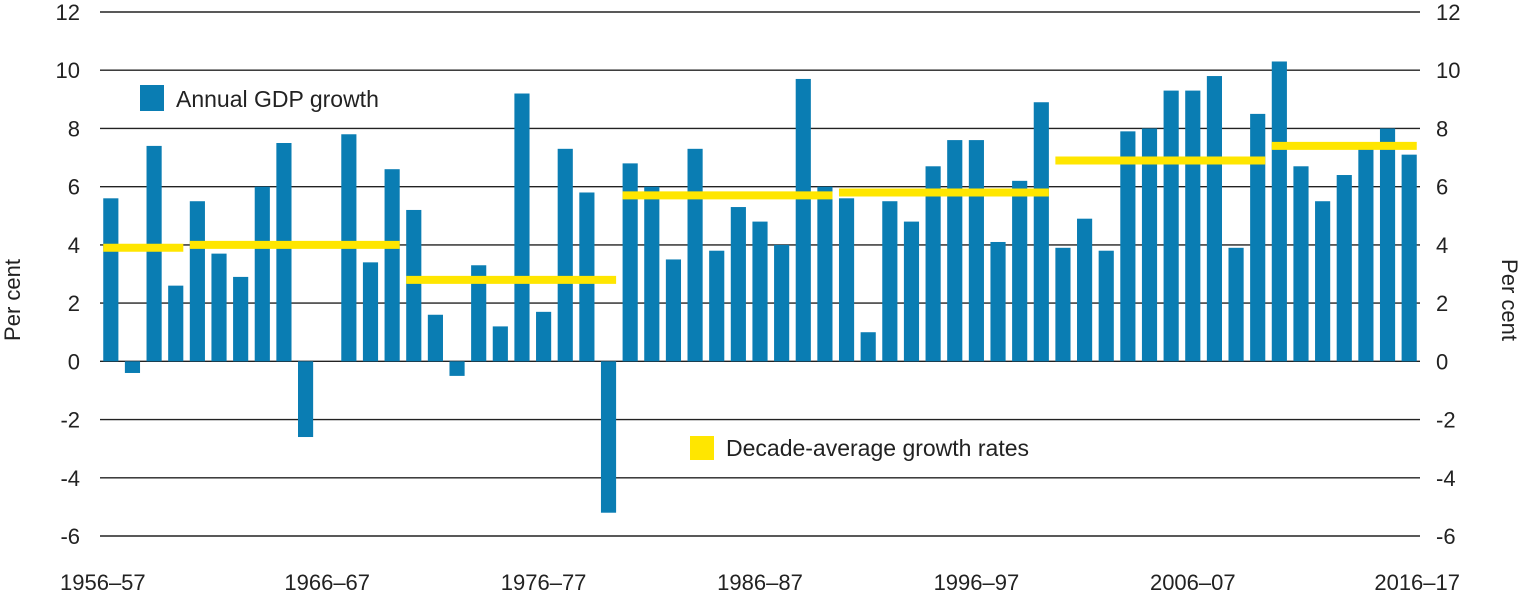 The image size is (1522, 595). I want to click on x-tick-label: 1996–97, so click(977, 582).